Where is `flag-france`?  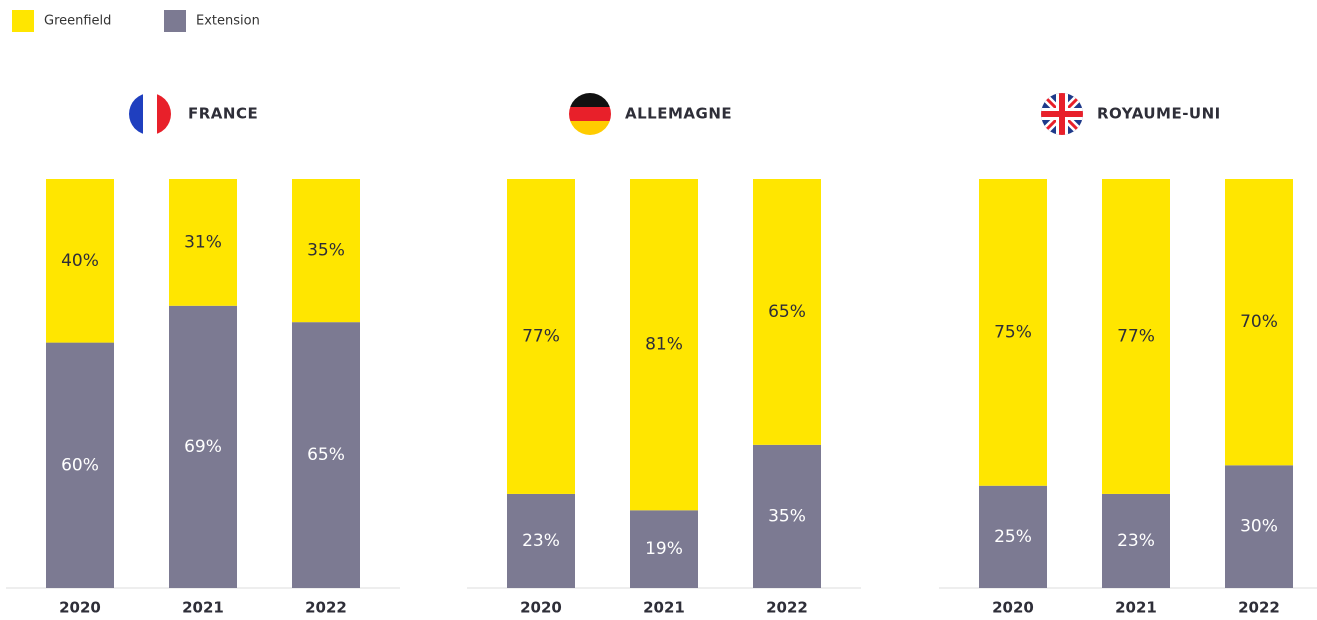 flag-france is located at coordinates (150, 114).